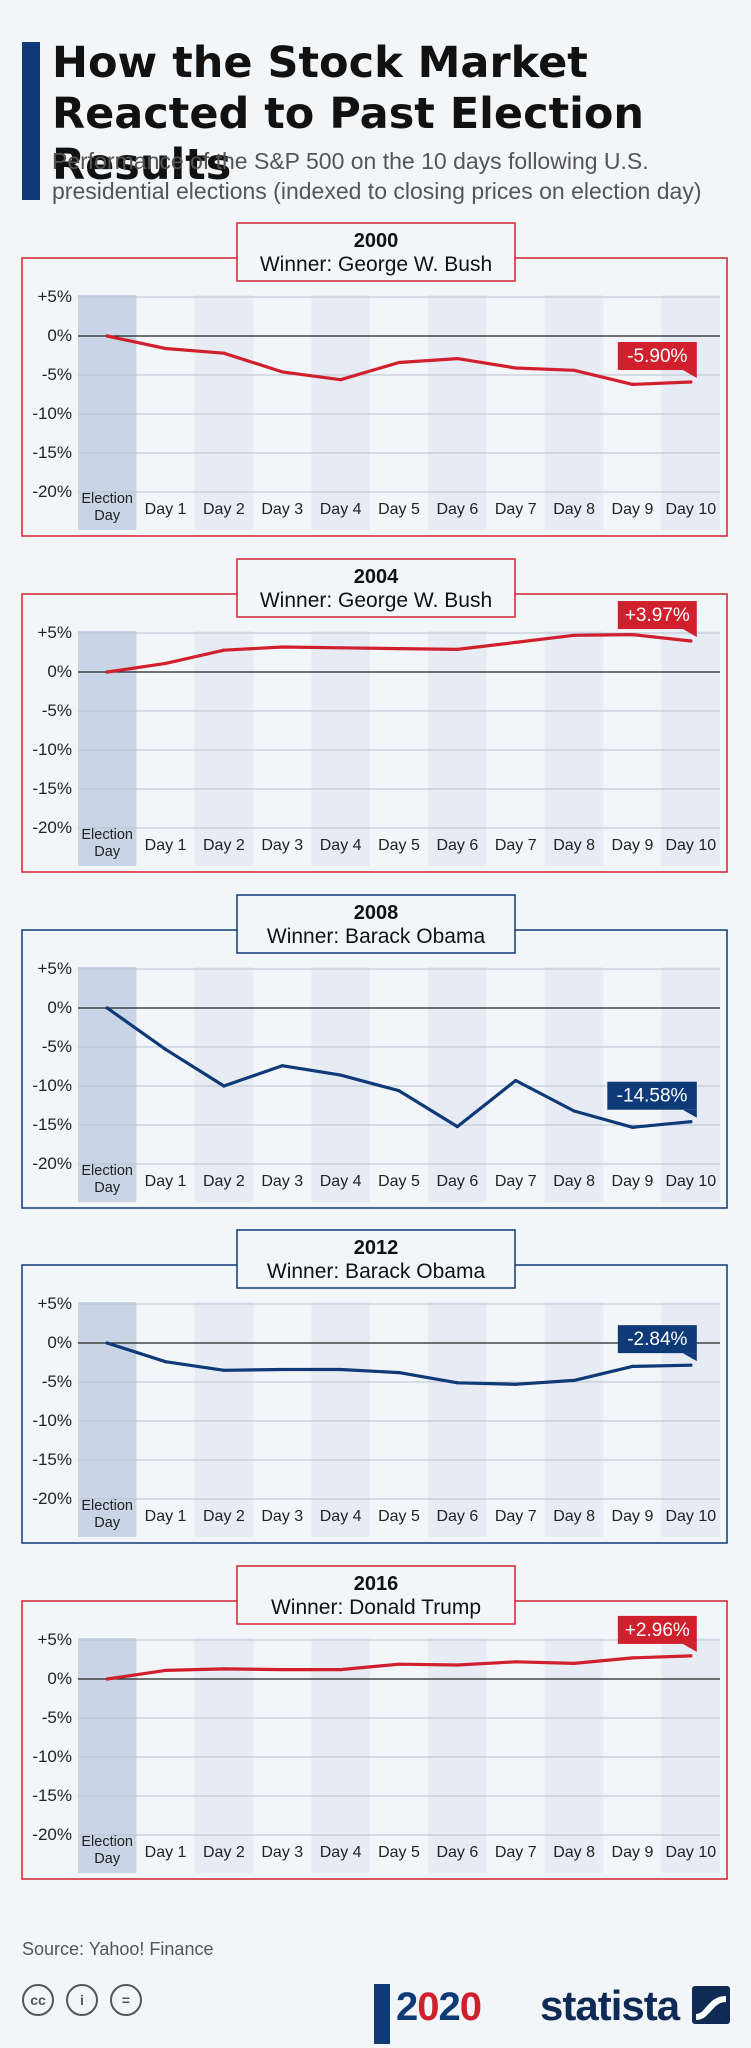 This screenshot has height=2048, width=751. What do you see at coordinates (657, 1339) in the screenshot?
I see `final-value-badge` at bounding box center [657, 1339].